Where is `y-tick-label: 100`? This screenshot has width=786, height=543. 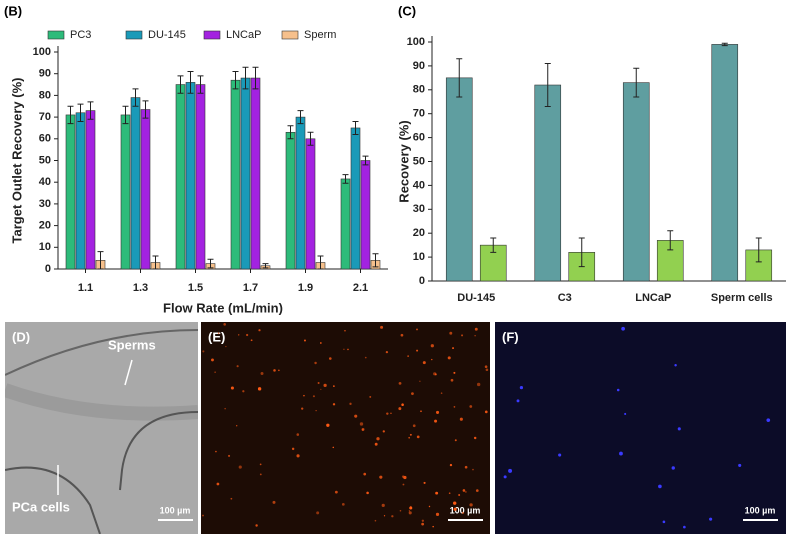 y-tick-label: 100 is located at coordinates (42, 52).